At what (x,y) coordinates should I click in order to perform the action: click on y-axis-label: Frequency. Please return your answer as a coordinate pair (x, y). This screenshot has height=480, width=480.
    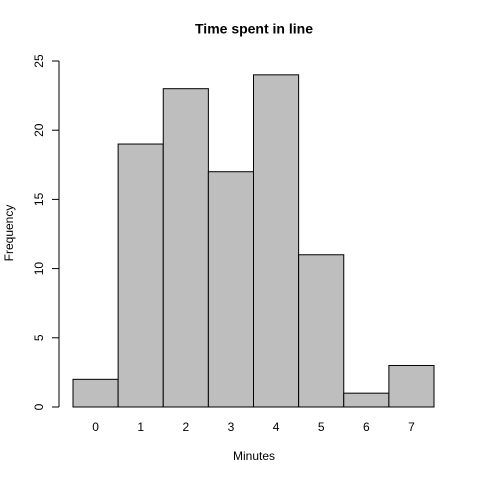
    Looking at the image, I should click on (9, 233).